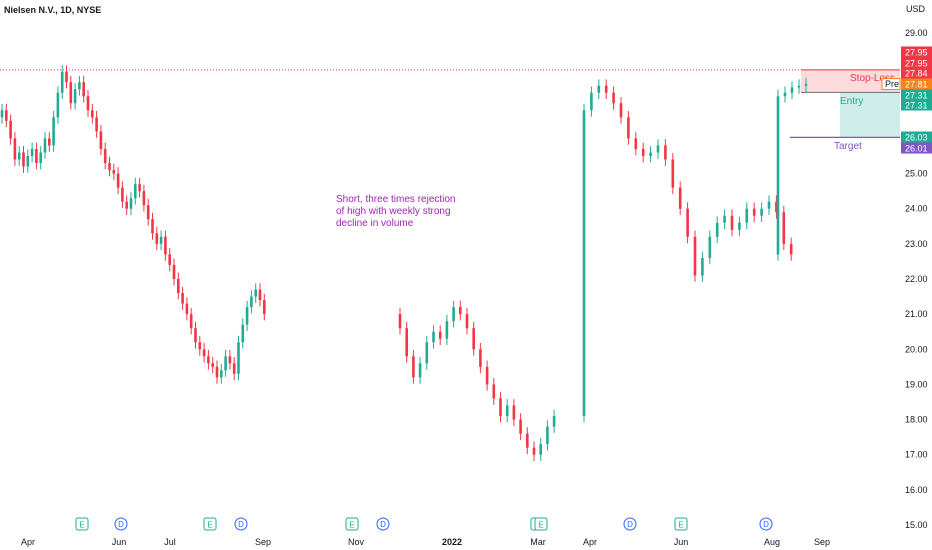 Image resolution: width=932 pixels, height=550 pixels. What do you see at coordinates (375, 223) in the screenshot?
I see `annotation-line-3: decline in volume` at bounding box center [375, 223].